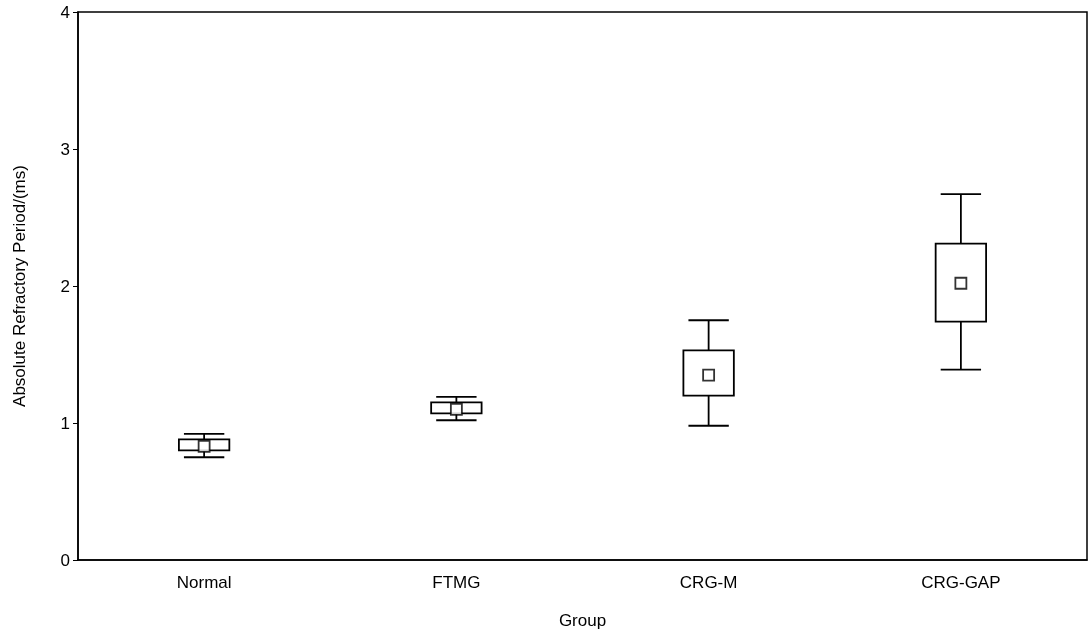 This screenshot has width=1089, height=644. I want to click on y-tick-label: 2, so click(65, 286).